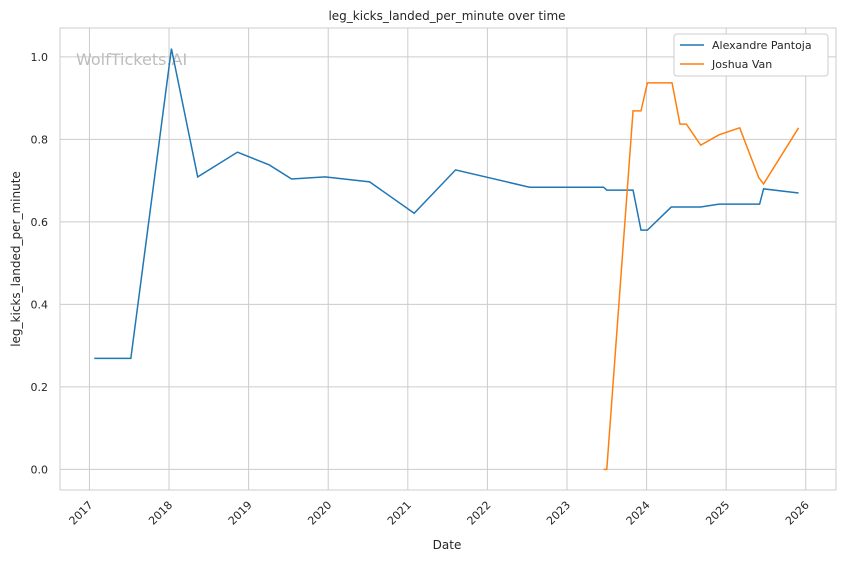 The height and width of the screenshot is (561, 844). What do you see at coordinates (40, 139) in the screenshot?
I see `y-tick-label: 0.8` at bounding box center [40, 139].